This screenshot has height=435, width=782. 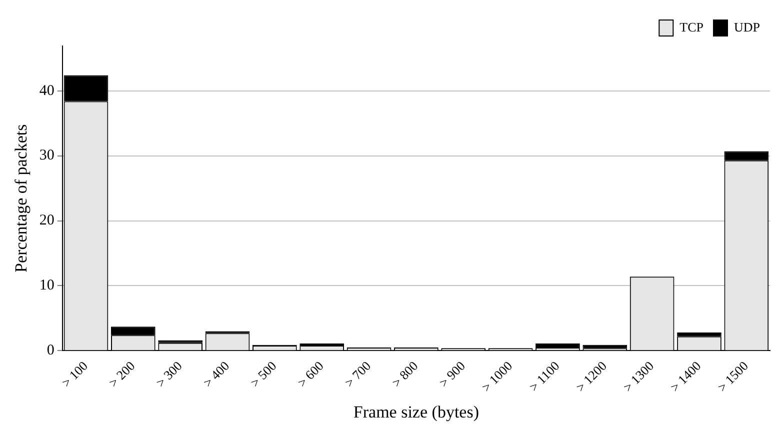 What do you see at coordinates (692, 26) in the screenshot?
I see `legend-label: TCP` at bounding box center [692, 26].